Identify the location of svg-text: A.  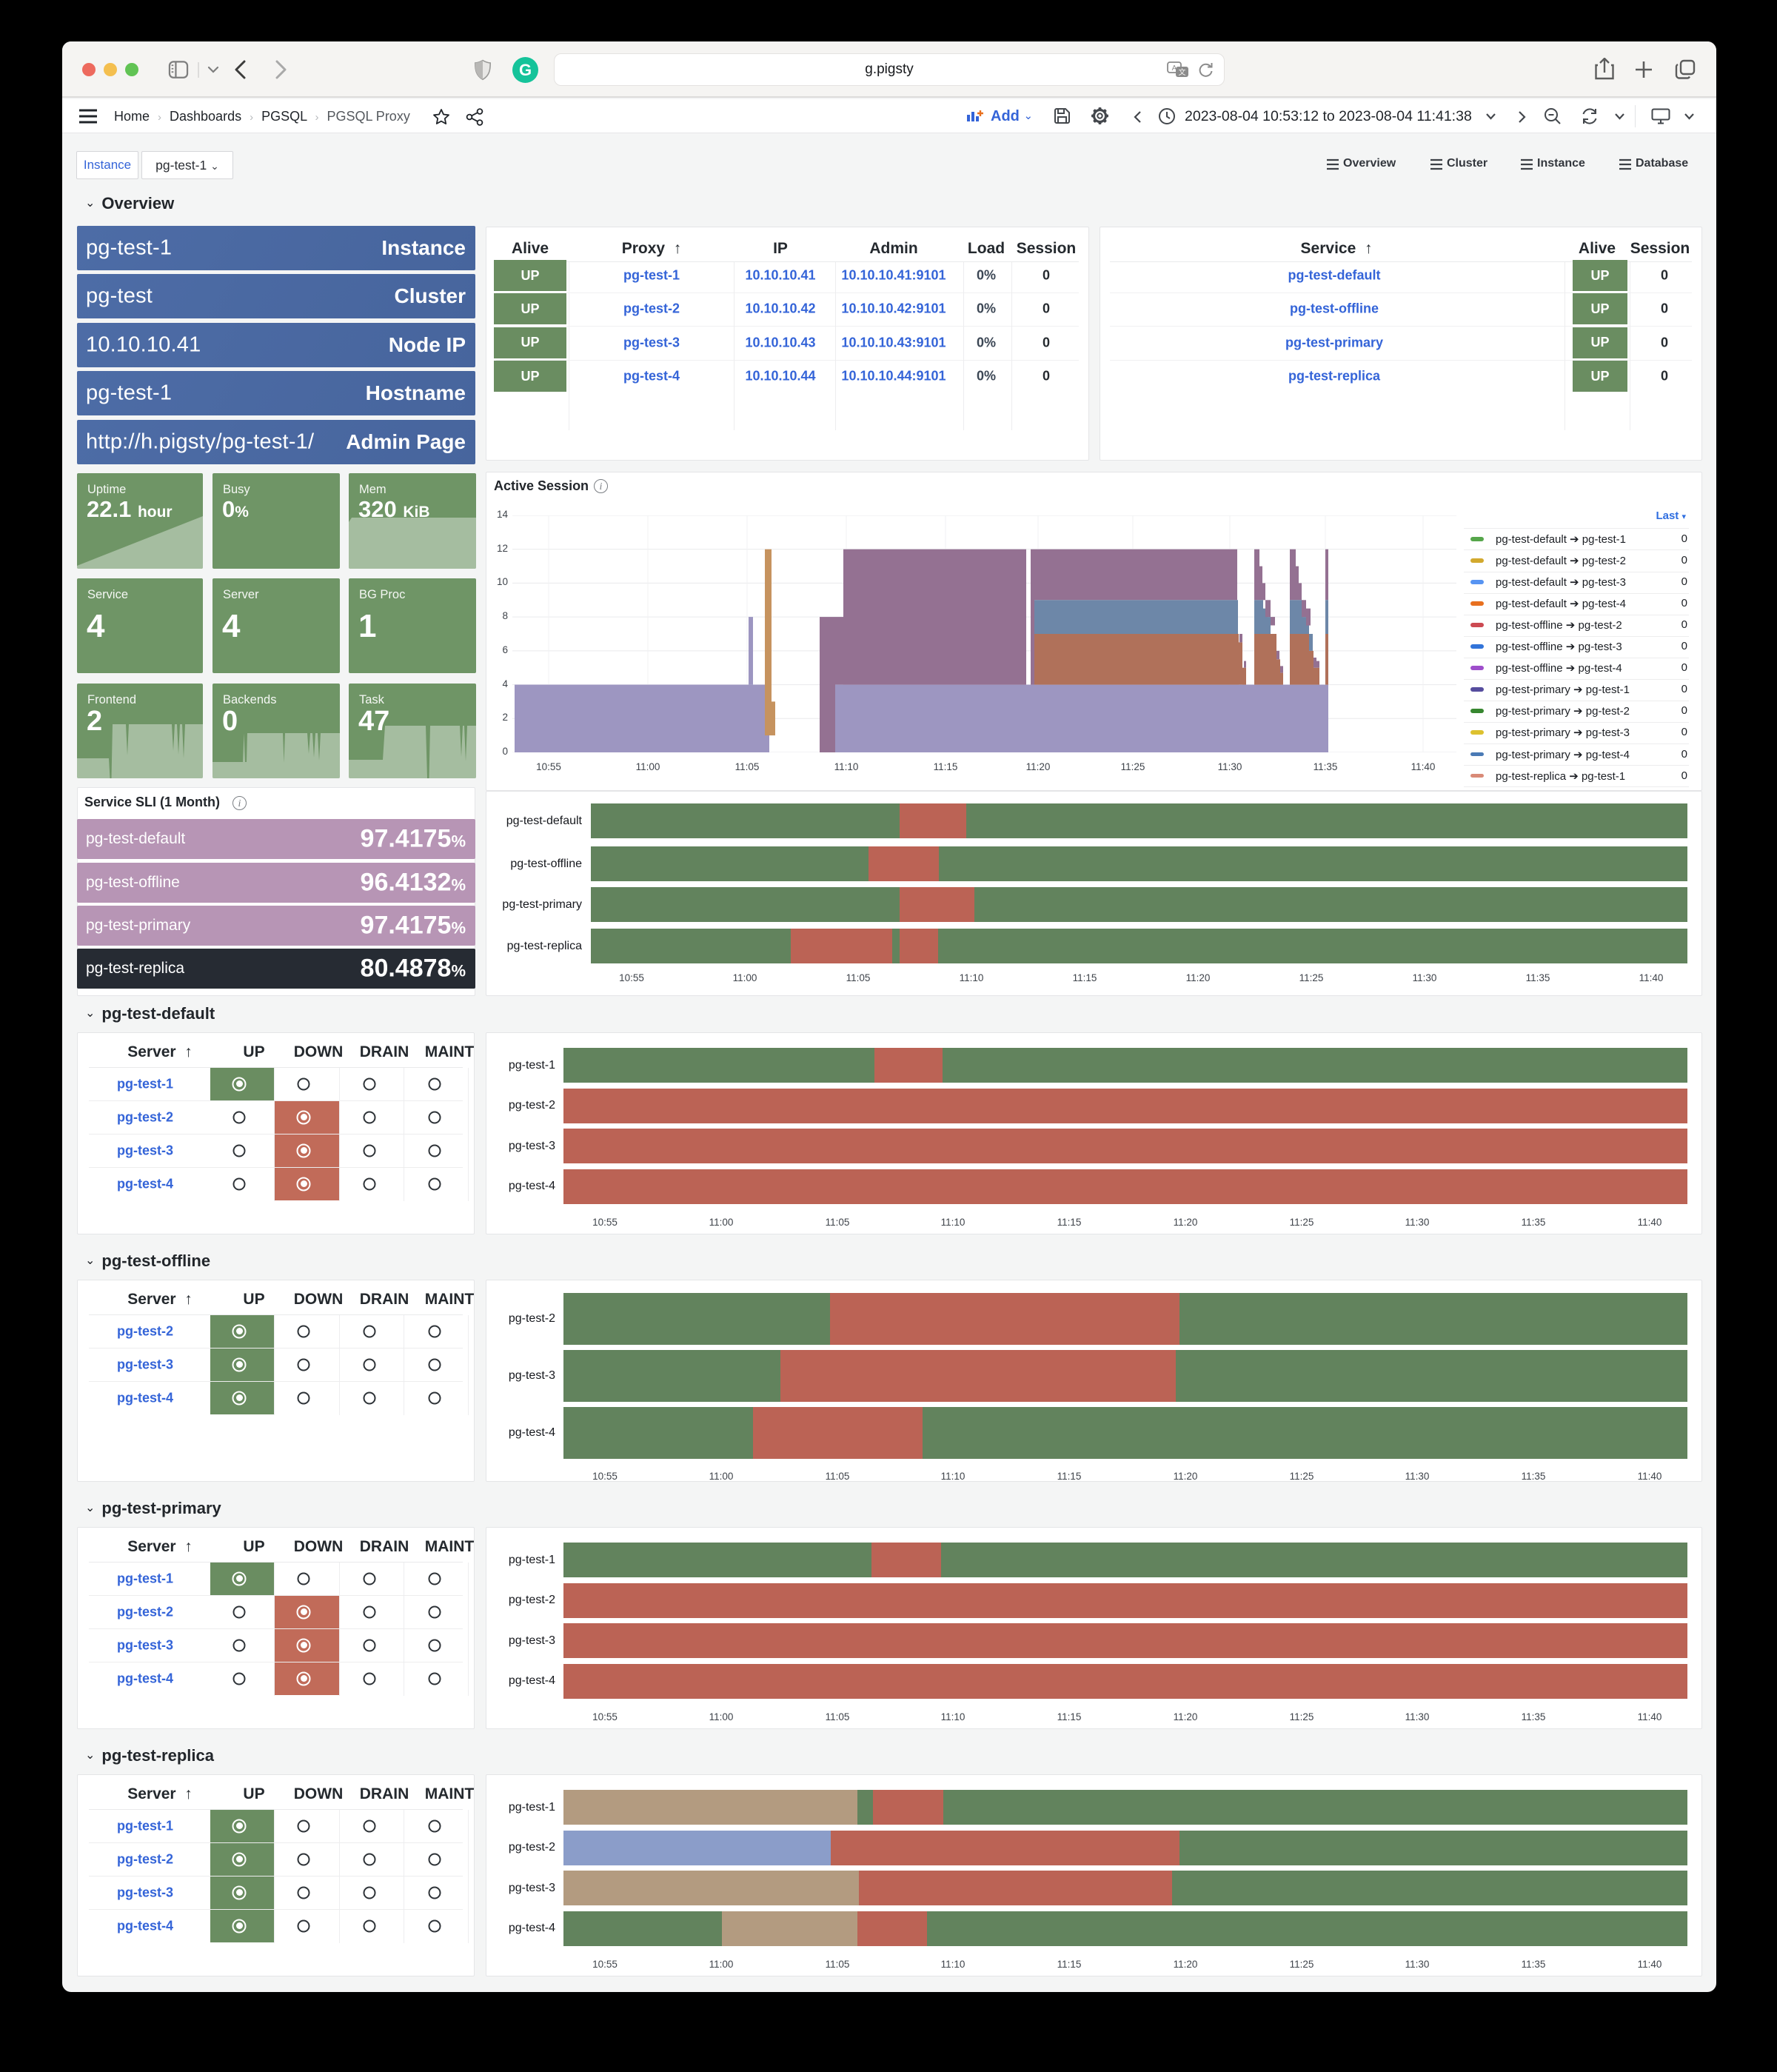
(1174, 68).